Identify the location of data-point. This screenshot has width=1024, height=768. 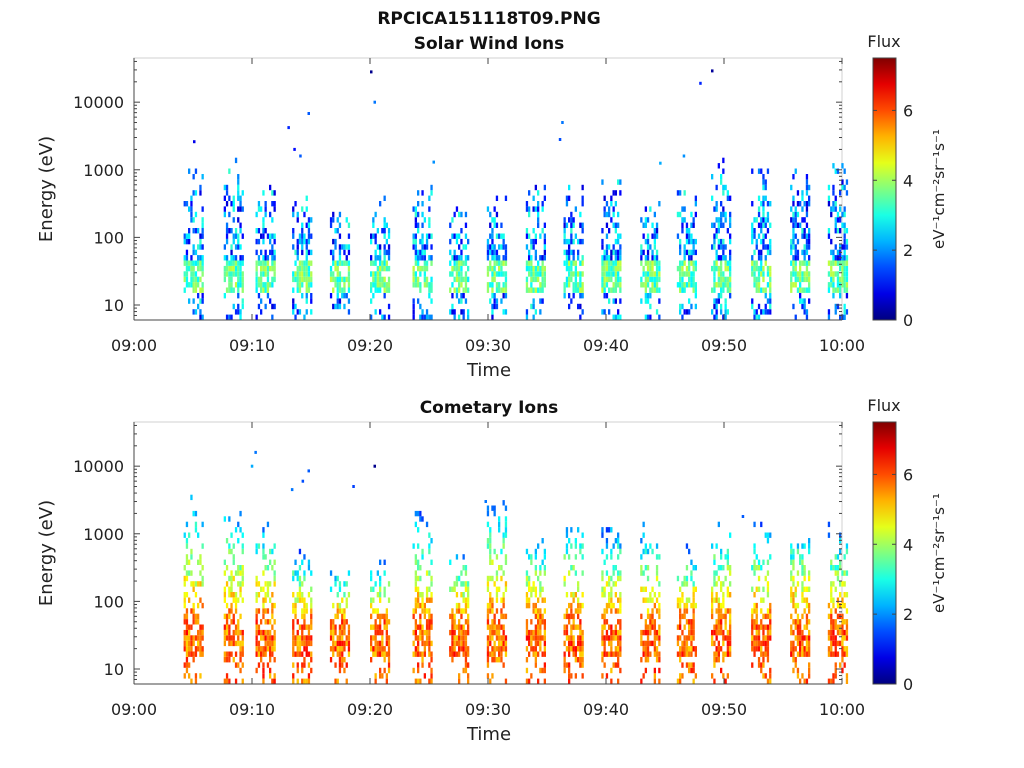
(353, 486).